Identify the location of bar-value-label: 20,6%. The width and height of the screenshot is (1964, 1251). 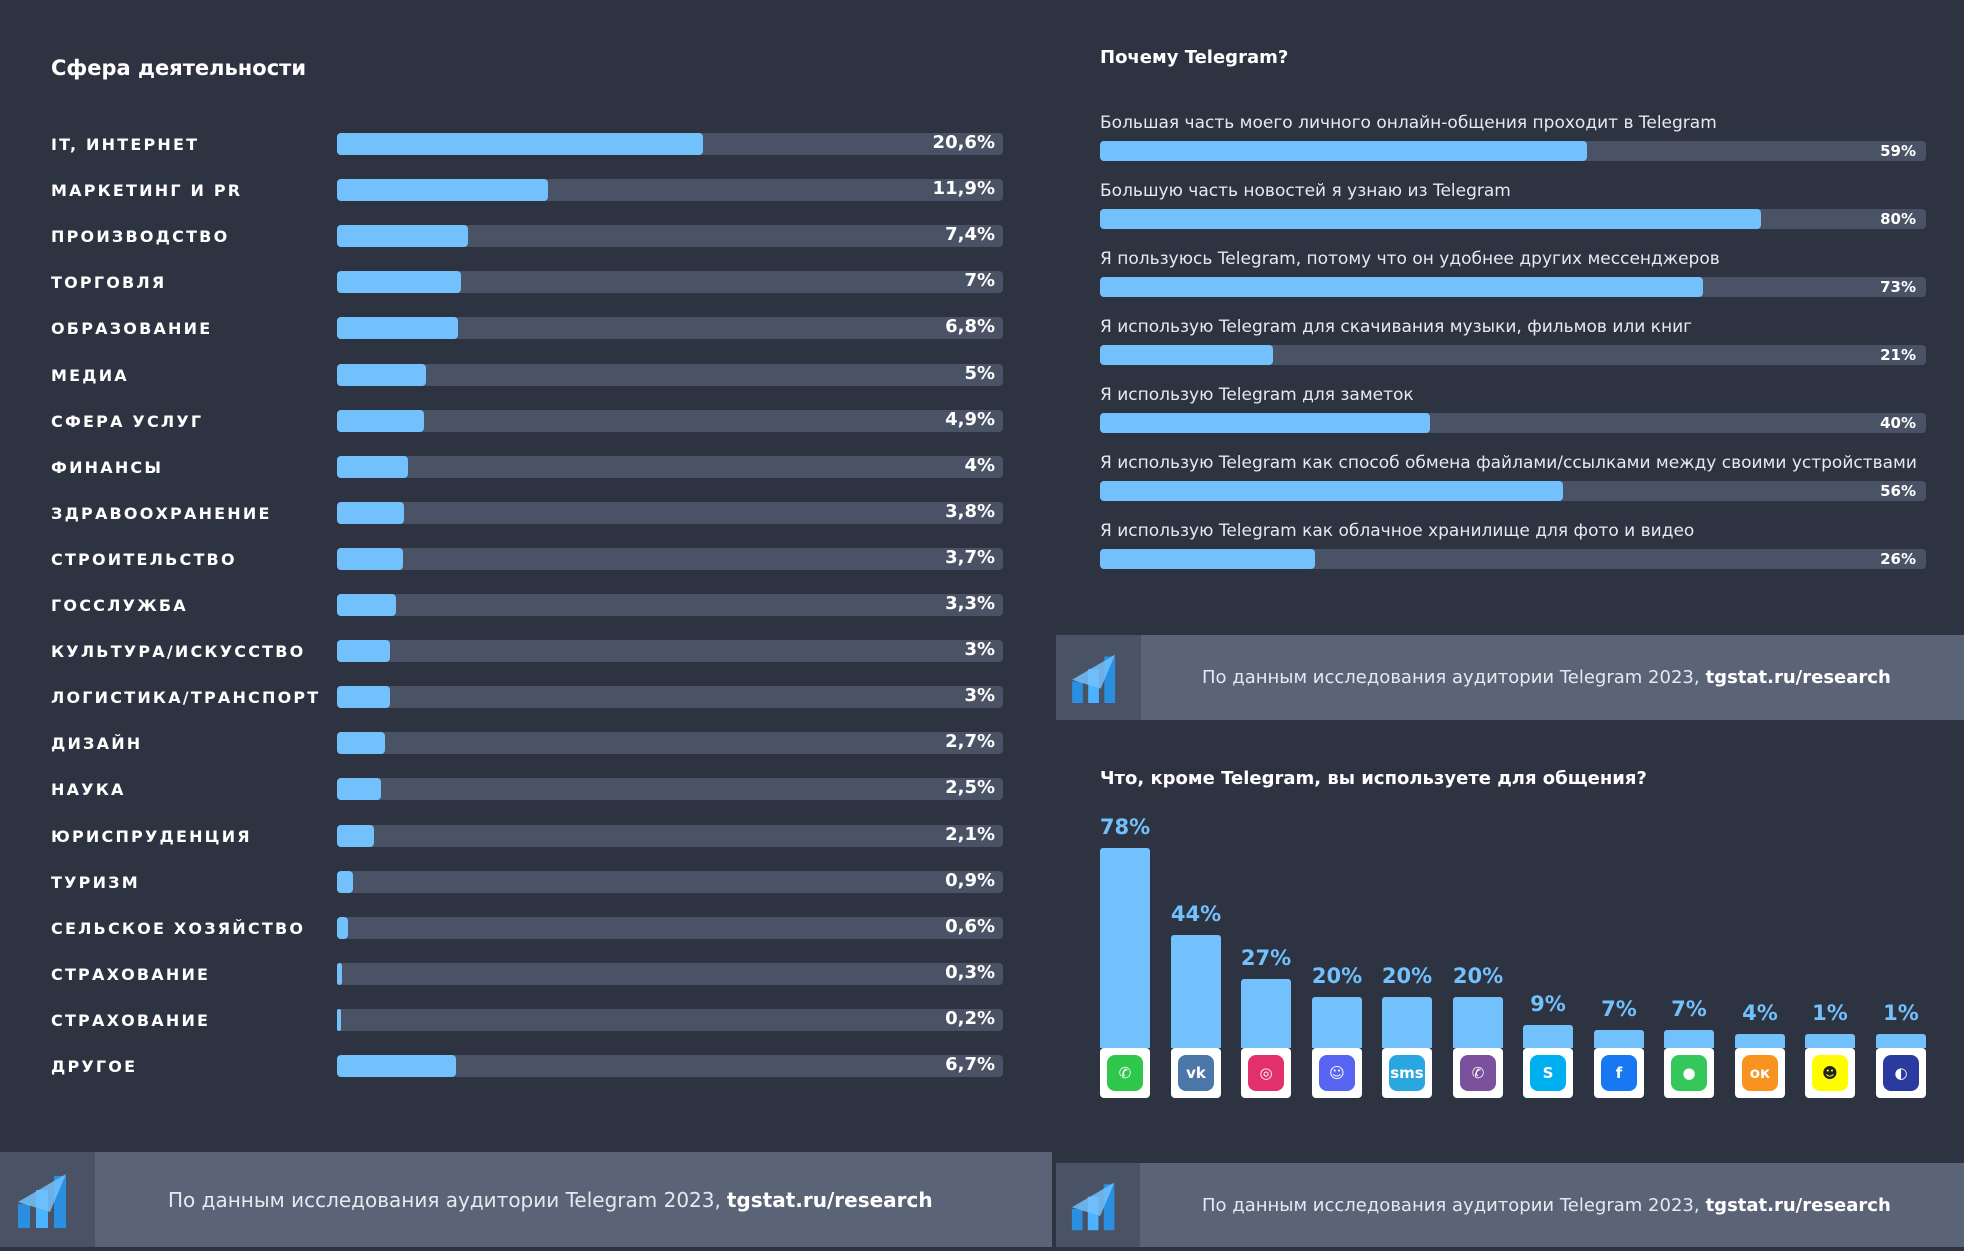
(963, 142).